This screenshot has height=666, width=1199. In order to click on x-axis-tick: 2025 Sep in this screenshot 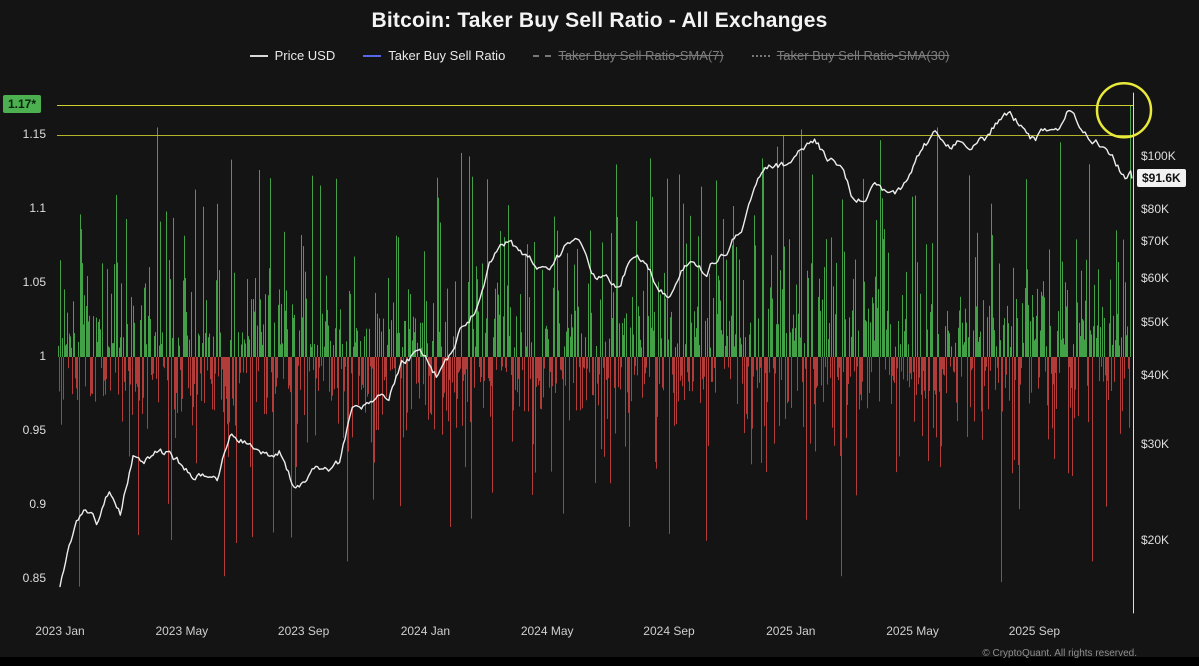, I will do `click(1034, 631)`.